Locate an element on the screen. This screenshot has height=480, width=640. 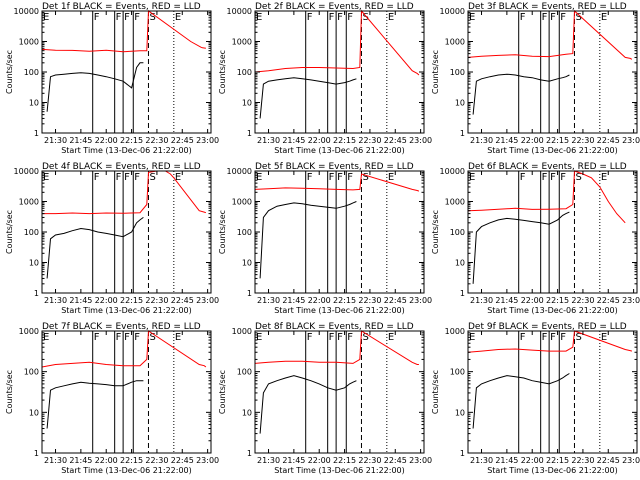
panel-title: Det 9f BLACK = Events, RED = LLD is located at coordinates (547, 327).